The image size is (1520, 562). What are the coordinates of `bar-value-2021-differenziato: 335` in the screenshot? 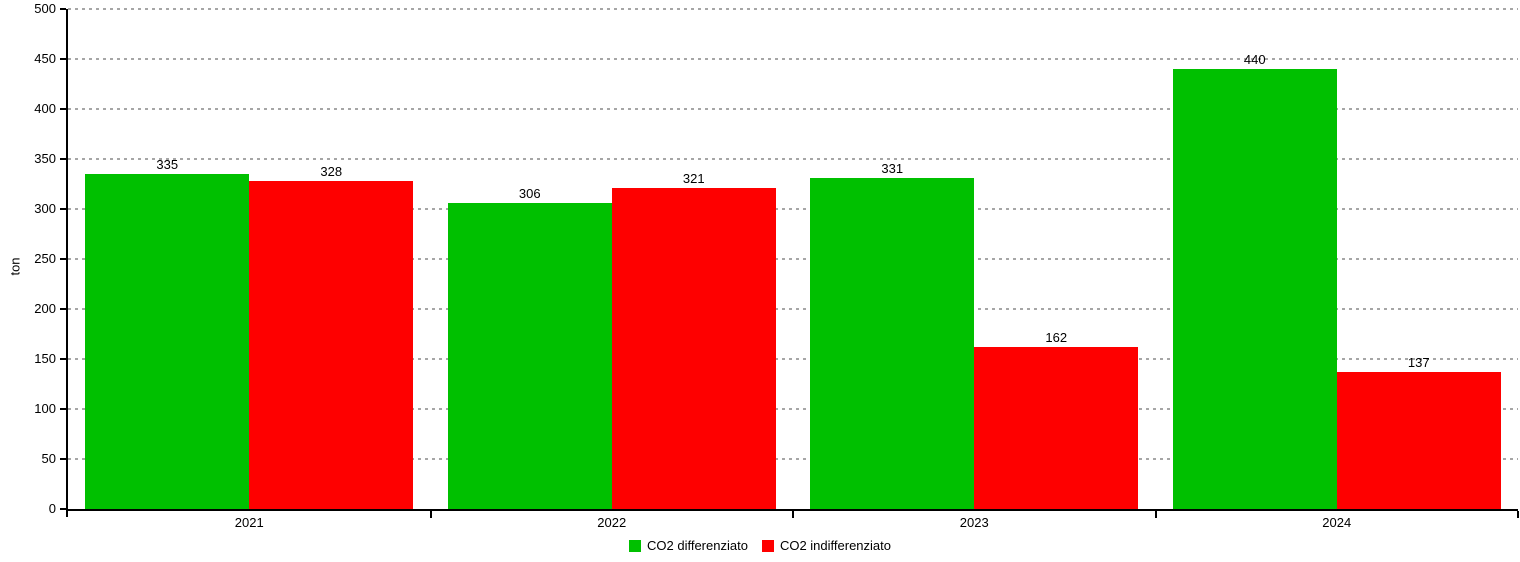 It's located at (167, 164).